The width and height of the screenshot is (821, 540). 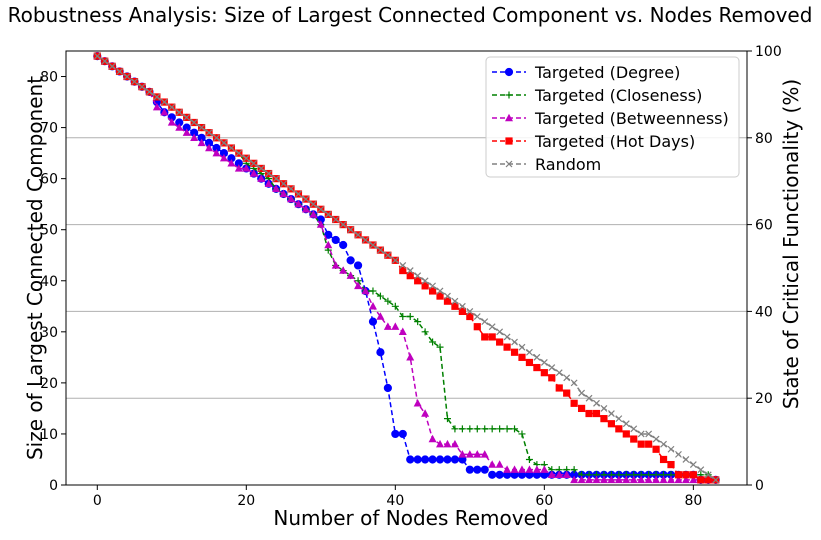 I want to click on y-axis-label: Size of Largest Connected Component, so click(x=35, y=268).